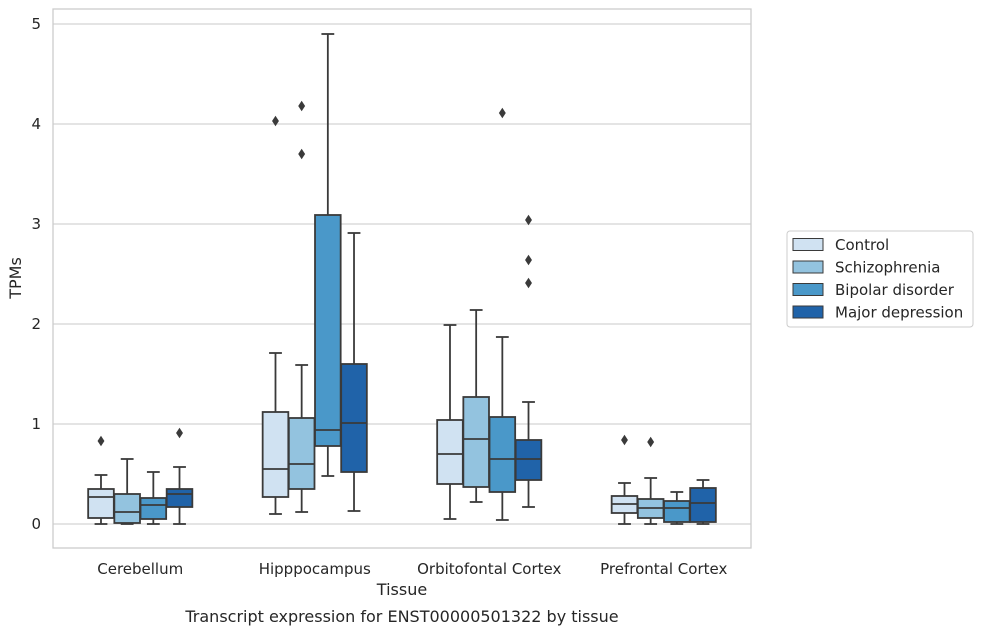 The height and width of the screenshot is (634, 983). What do you see at coordinates (895, 290) in the screenshot?
I see `legend-label: Bipolar disorder` at bounding box center [895, 290].